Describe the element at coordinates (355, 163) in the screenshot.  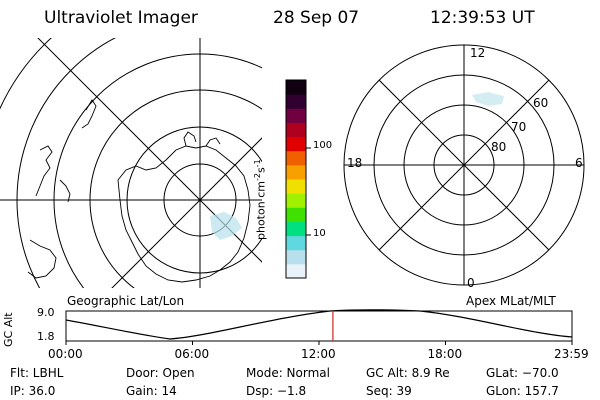
I see `mlt-label-18: 18` at that location.